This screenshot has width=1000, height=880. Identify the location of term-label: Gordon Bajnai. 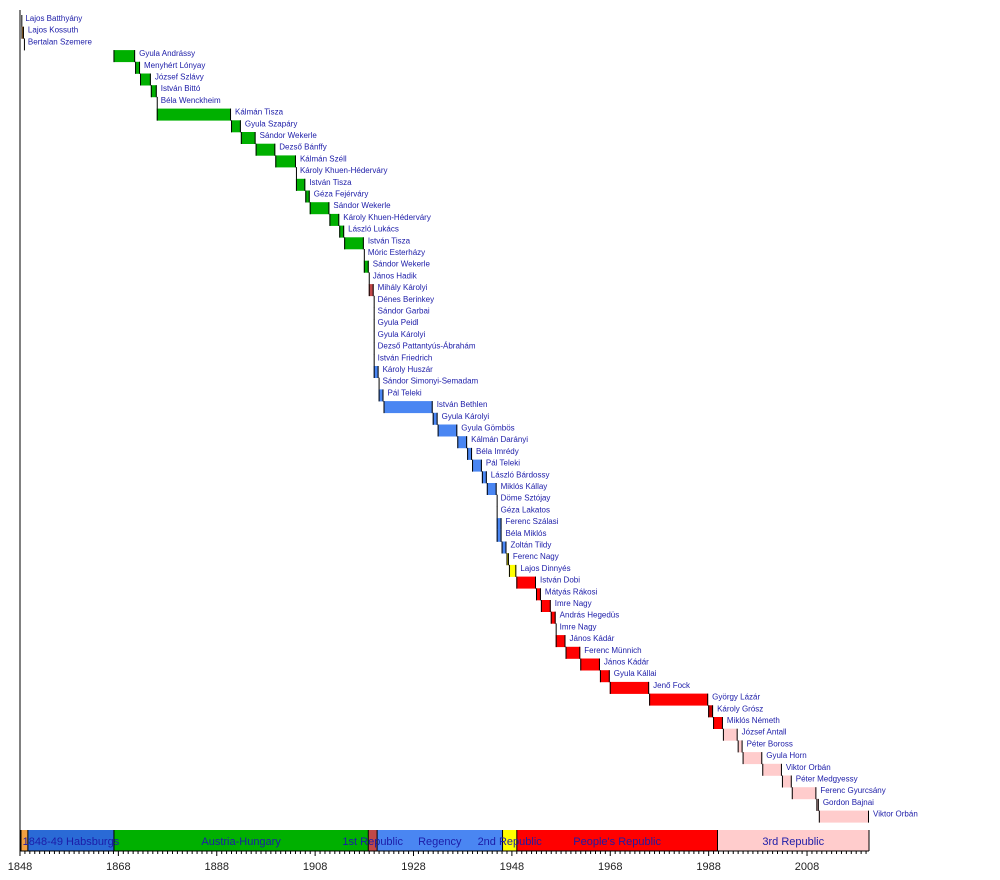
(848, 802).